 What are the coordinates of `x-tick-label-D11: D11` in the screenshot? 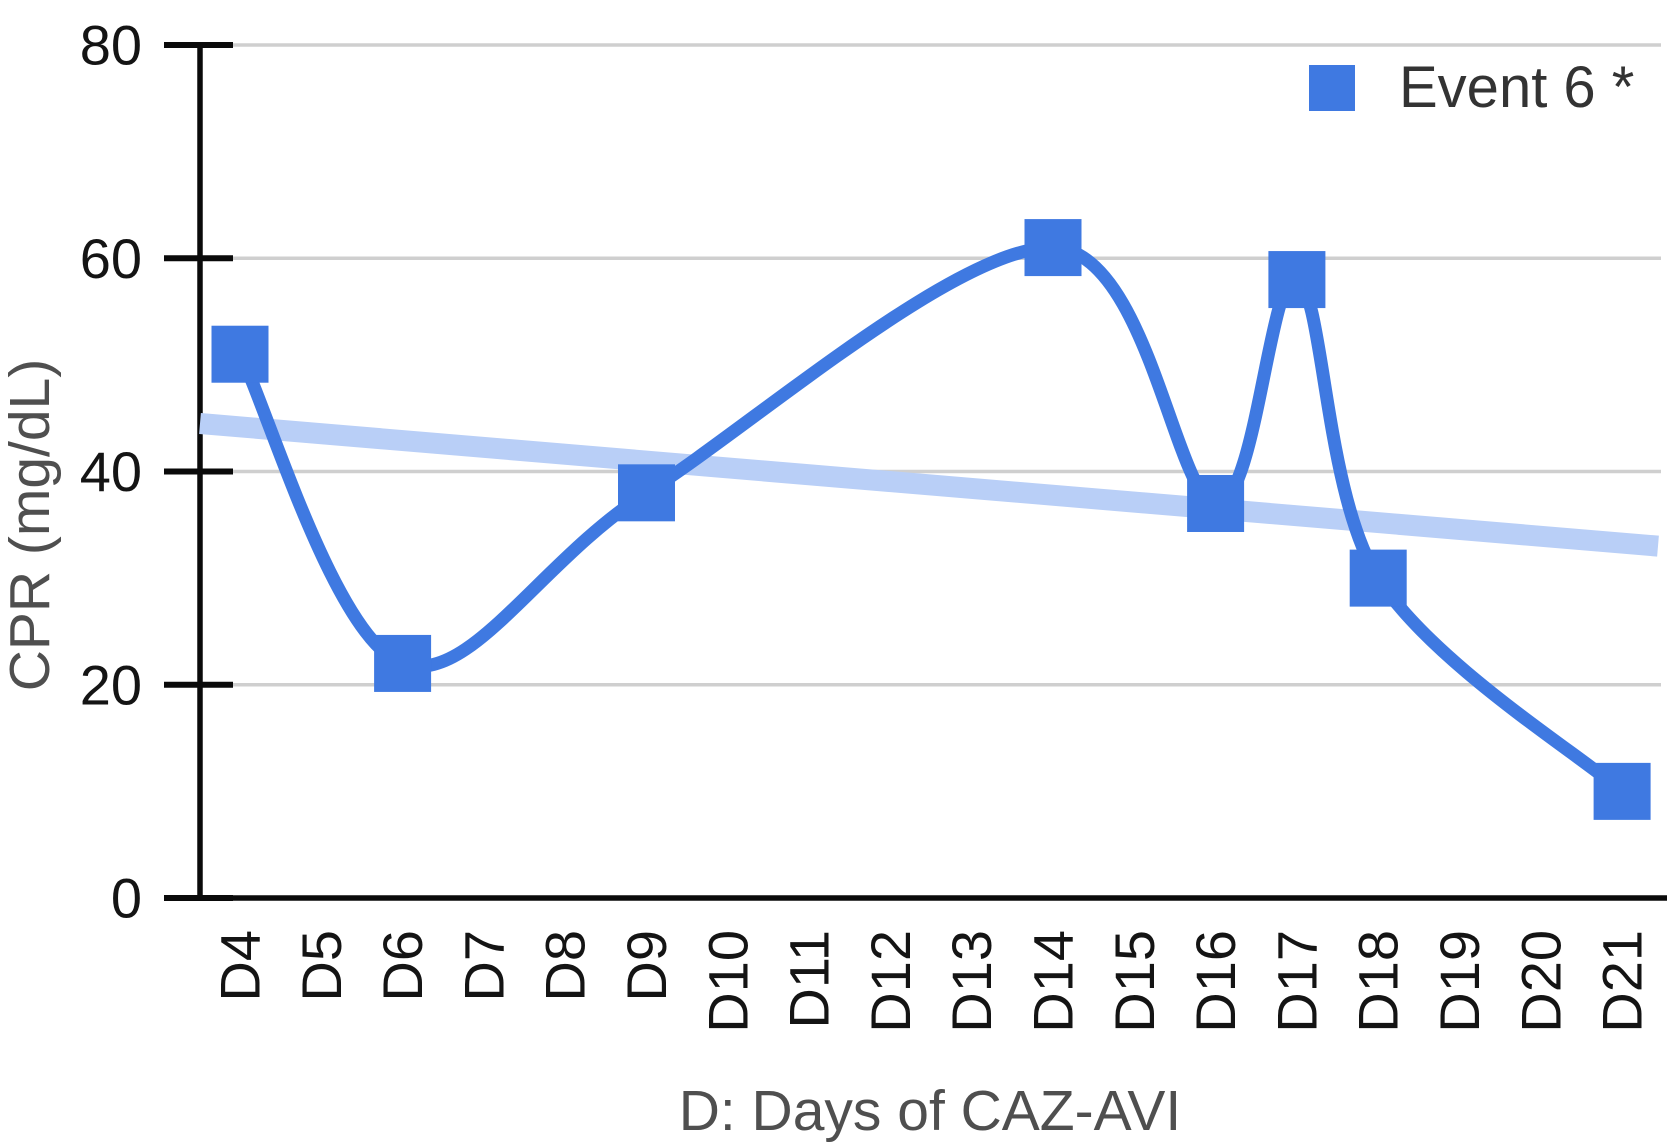 It's located at (809, 979).